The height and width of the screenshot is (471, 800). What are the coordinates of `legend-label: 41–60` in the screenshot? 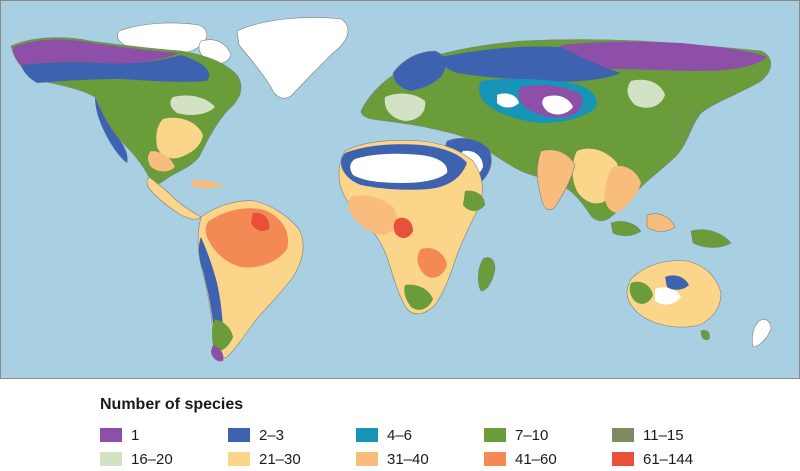 It's located at (536, 459).